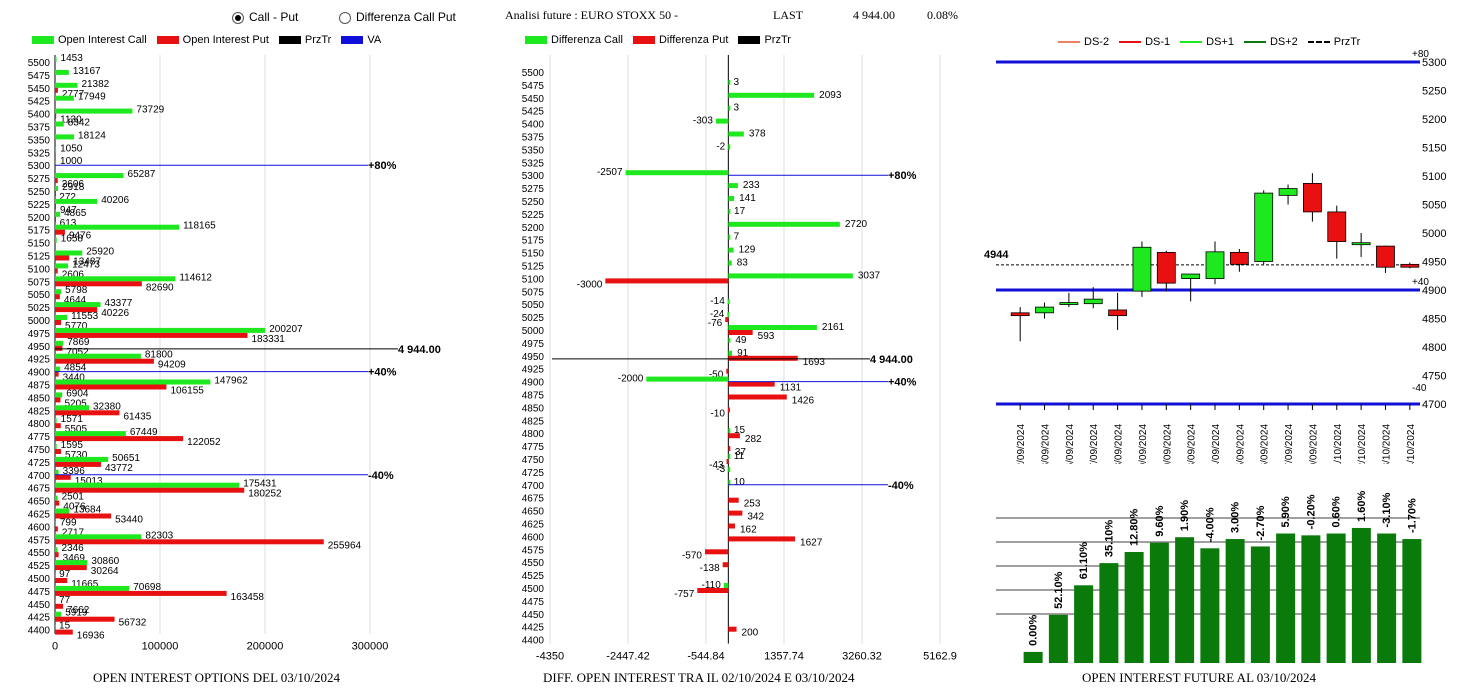 The image size is (1460, 688). Describe the element at coordinates (680, 40) in the screenshot. I see `legend-item: Differenza Put` at that location.